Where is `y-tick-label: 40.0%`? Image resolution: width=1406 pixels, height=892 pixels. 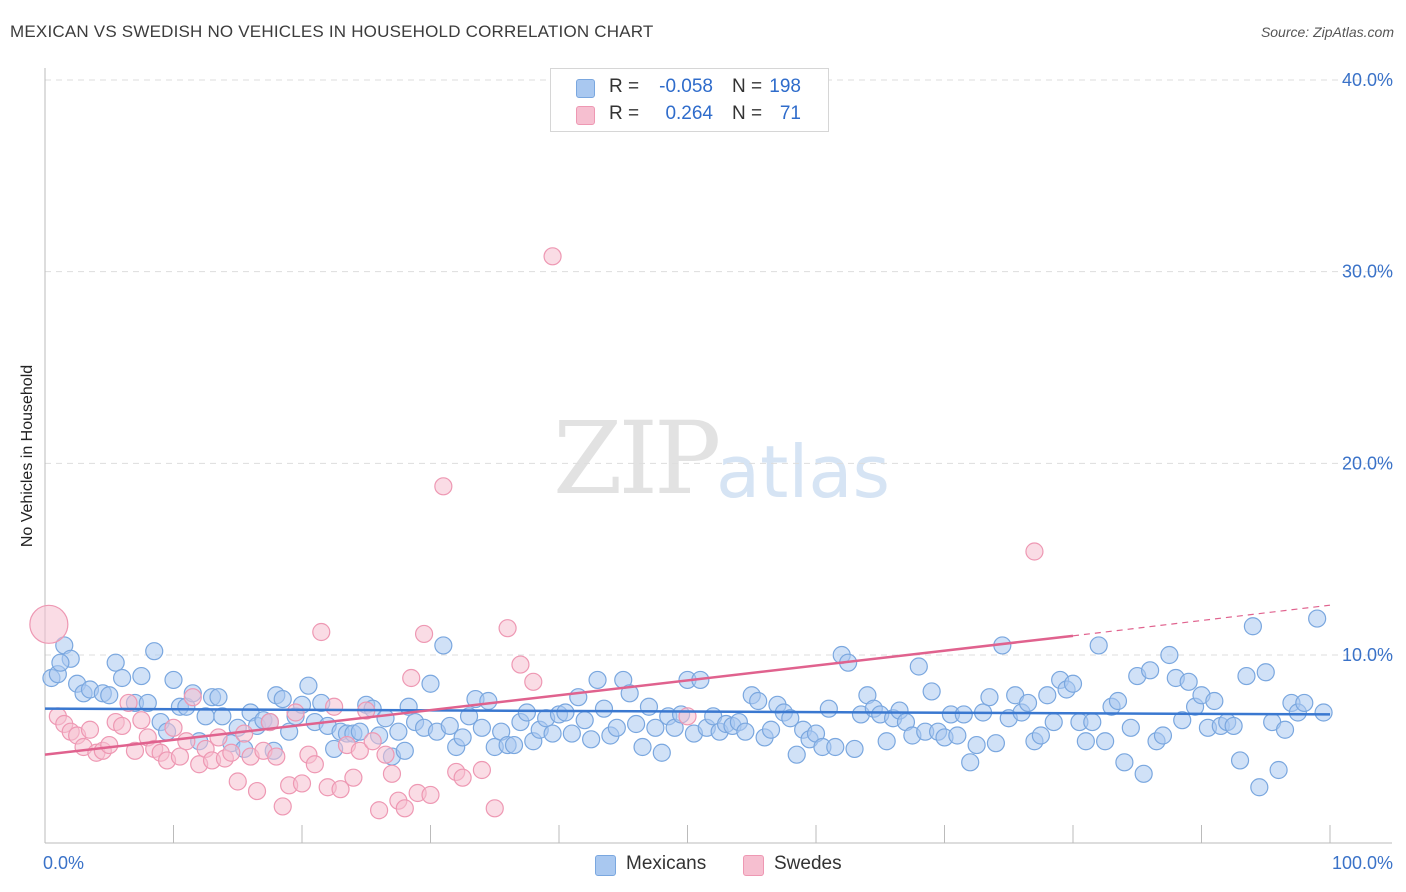 y-tick-label: 40.0% is located at coordinates (1367, 80).